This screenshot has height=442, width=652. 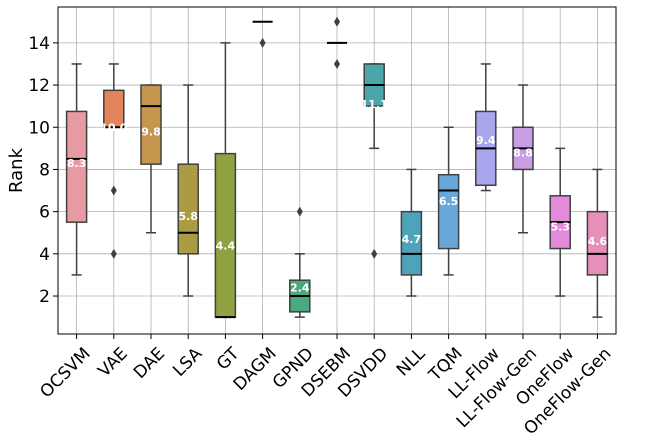 I want to click on y-tick-label: 14, so click(x=39, y=44).